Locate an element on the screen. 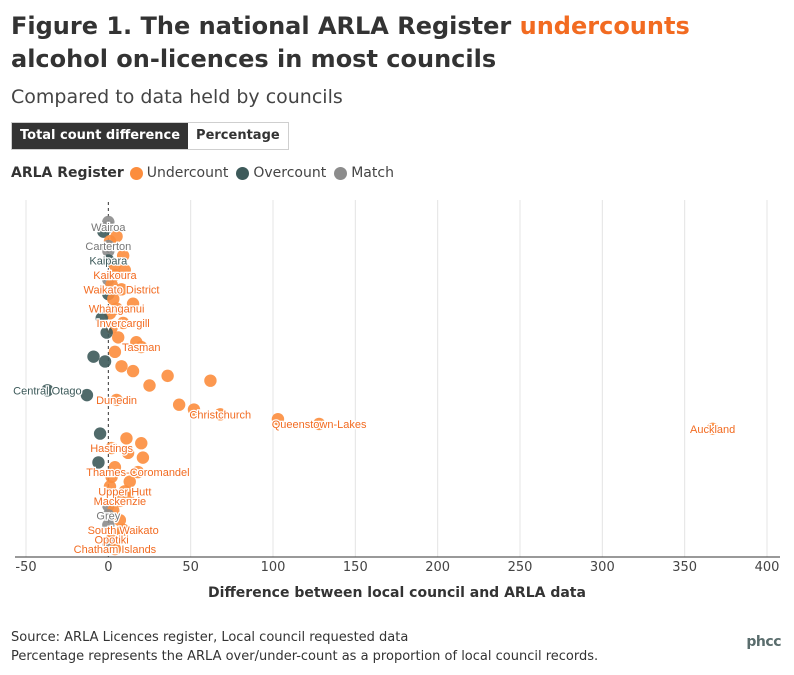 The image size is (794, 675). x-tick-label: 250 is located at coordinates (520, 567).